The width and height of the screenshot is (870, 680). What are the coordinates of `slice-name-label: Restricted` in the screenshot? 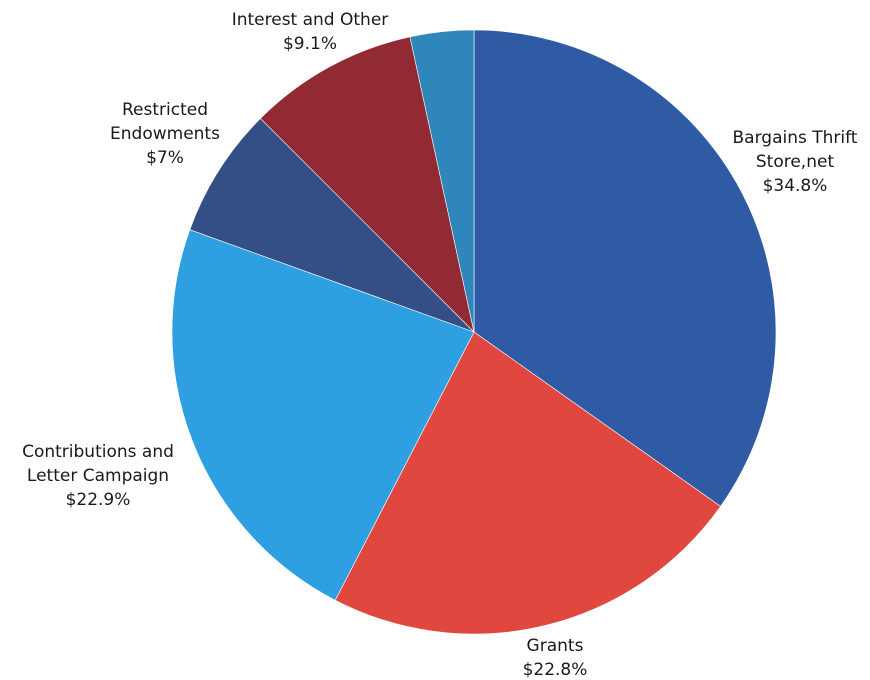 It's located at (165, 110).